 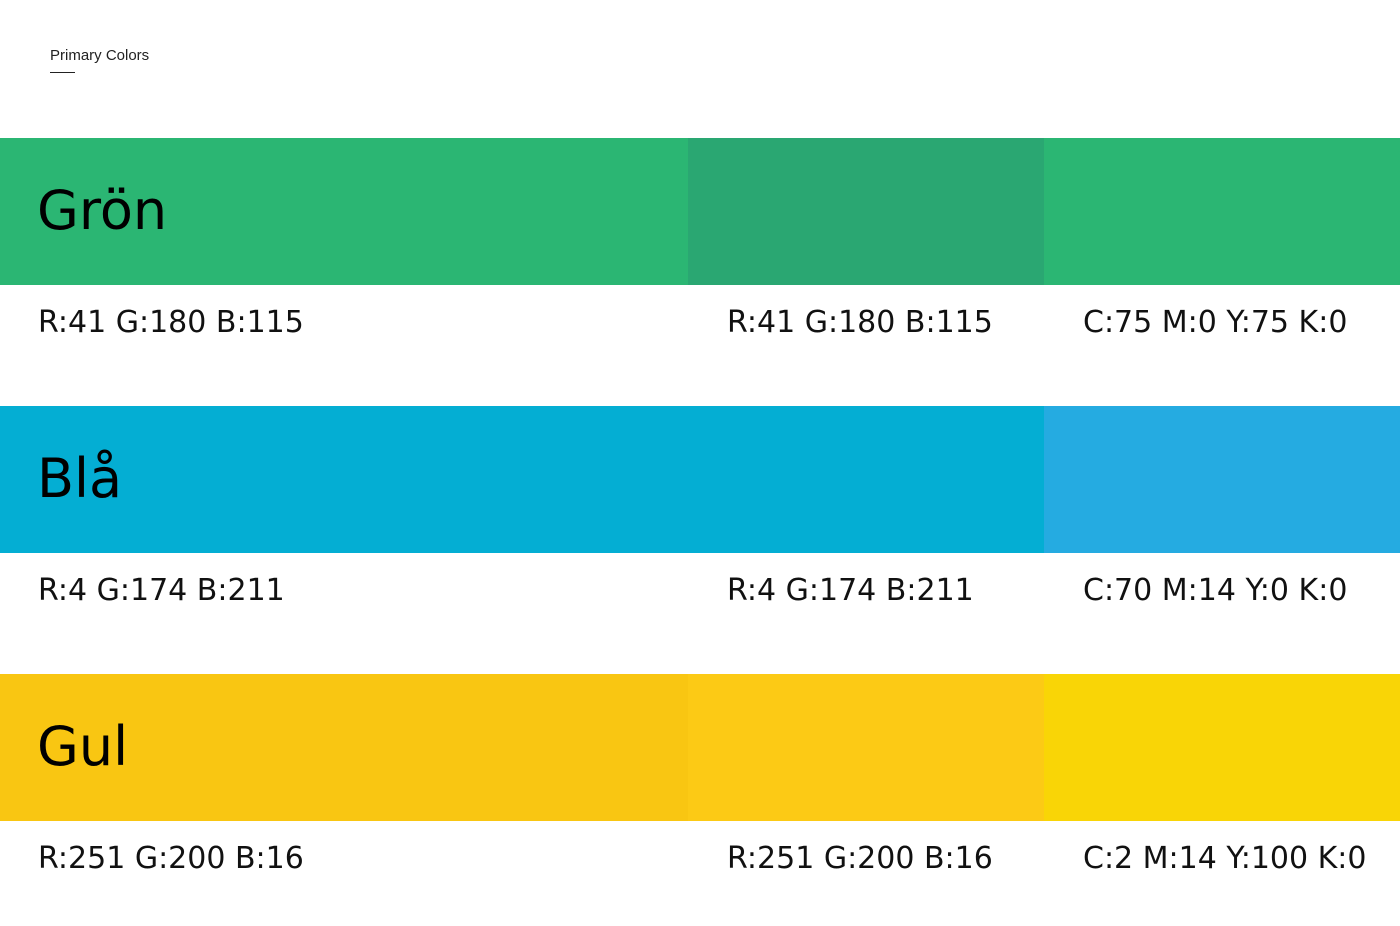 I want to click on title-underline, so click(x=62, y=72).